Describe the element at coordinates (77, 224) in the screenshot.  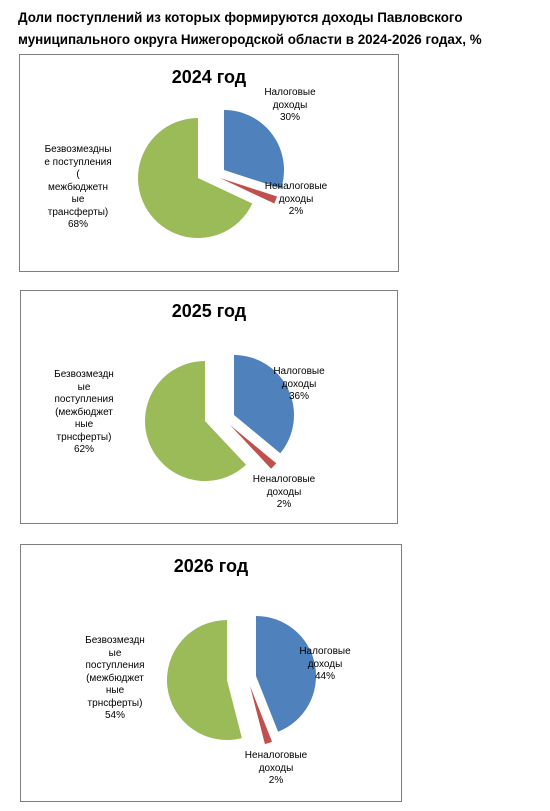
I see `slice-label-value: 68%` at that location.